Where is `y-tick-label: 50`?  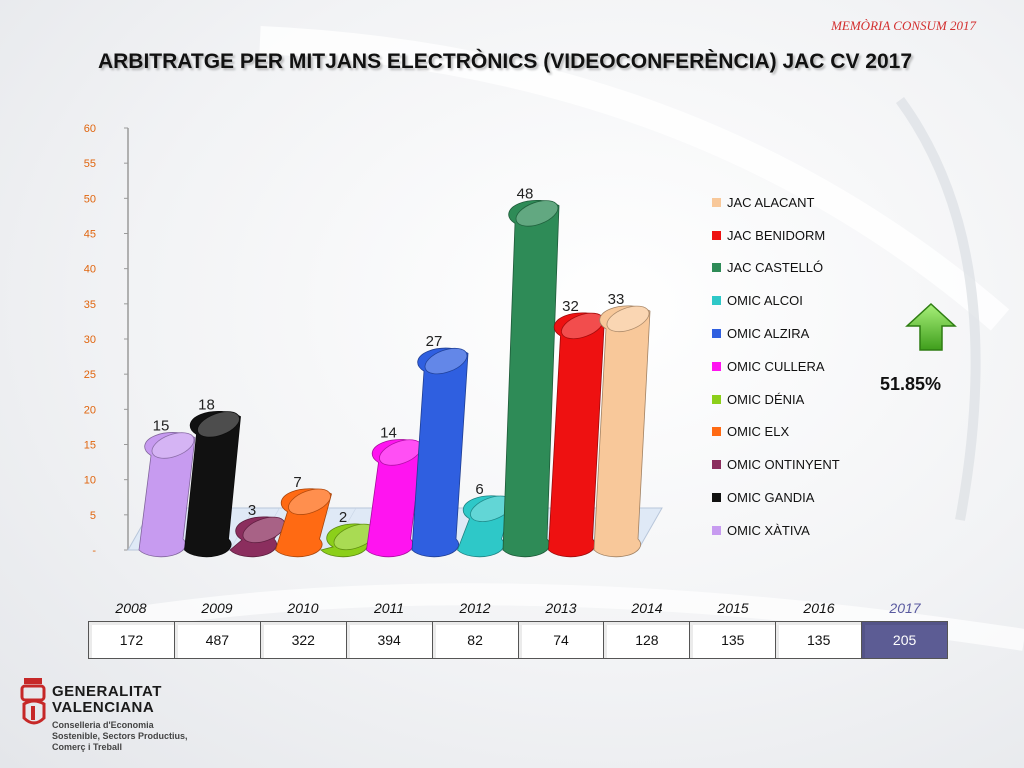 y-tick-label: 50 is located at coordinates (90, 199).